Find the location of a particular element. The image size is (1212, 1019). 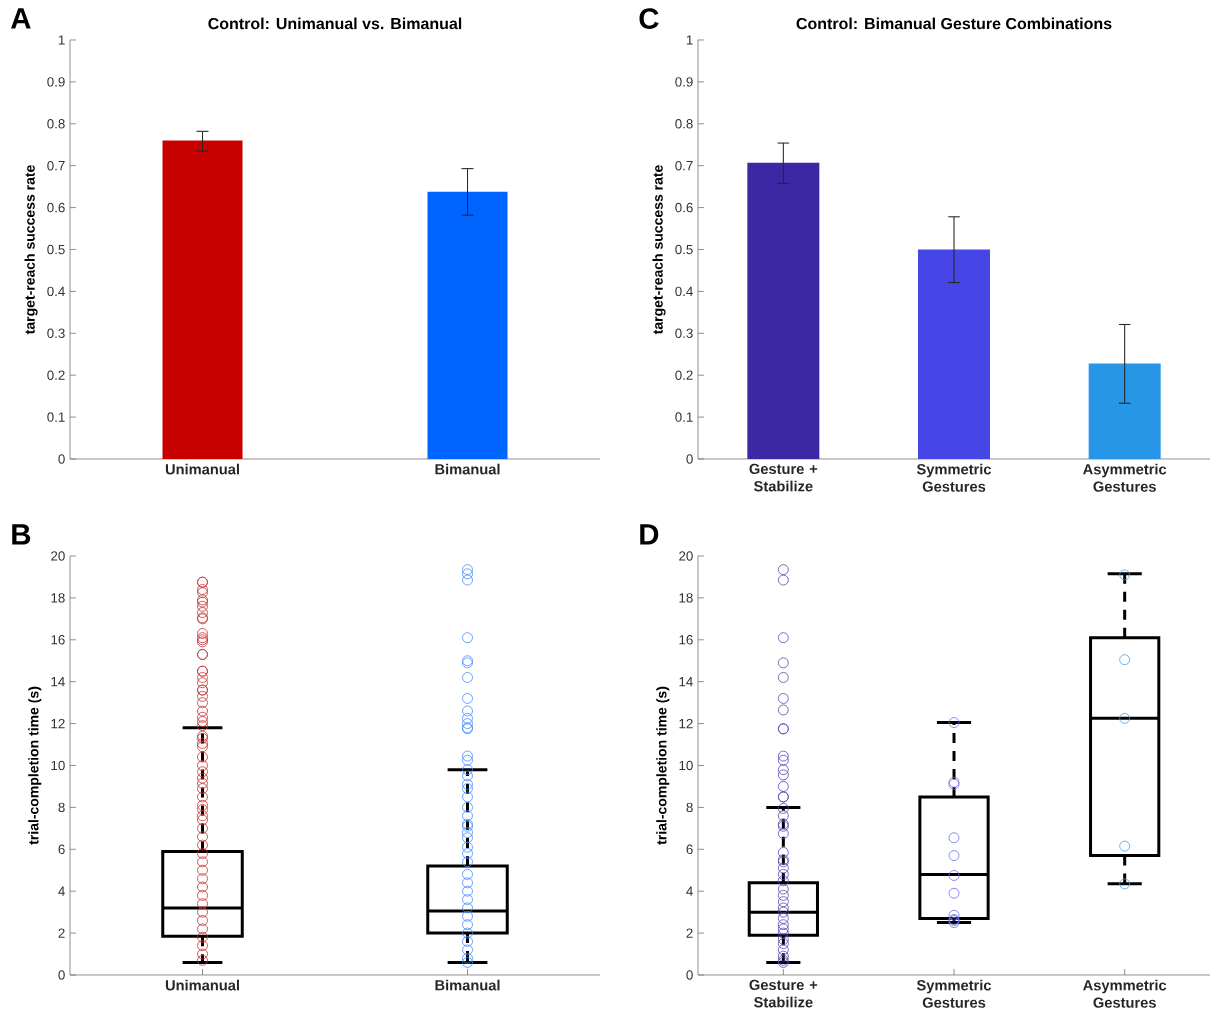

chart-title: Control: Unimanual vs. Bimanual is located at coordinates (335, 23).